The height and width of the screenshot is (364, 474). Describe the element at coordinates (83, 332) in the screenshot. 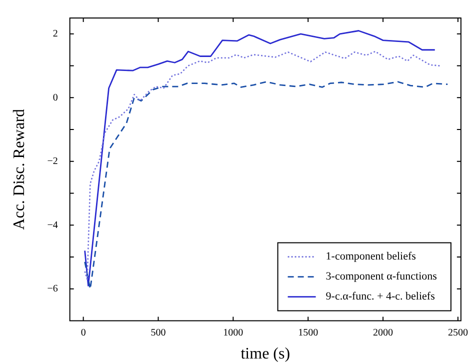

I see `x-tick-label: 0` at that location.